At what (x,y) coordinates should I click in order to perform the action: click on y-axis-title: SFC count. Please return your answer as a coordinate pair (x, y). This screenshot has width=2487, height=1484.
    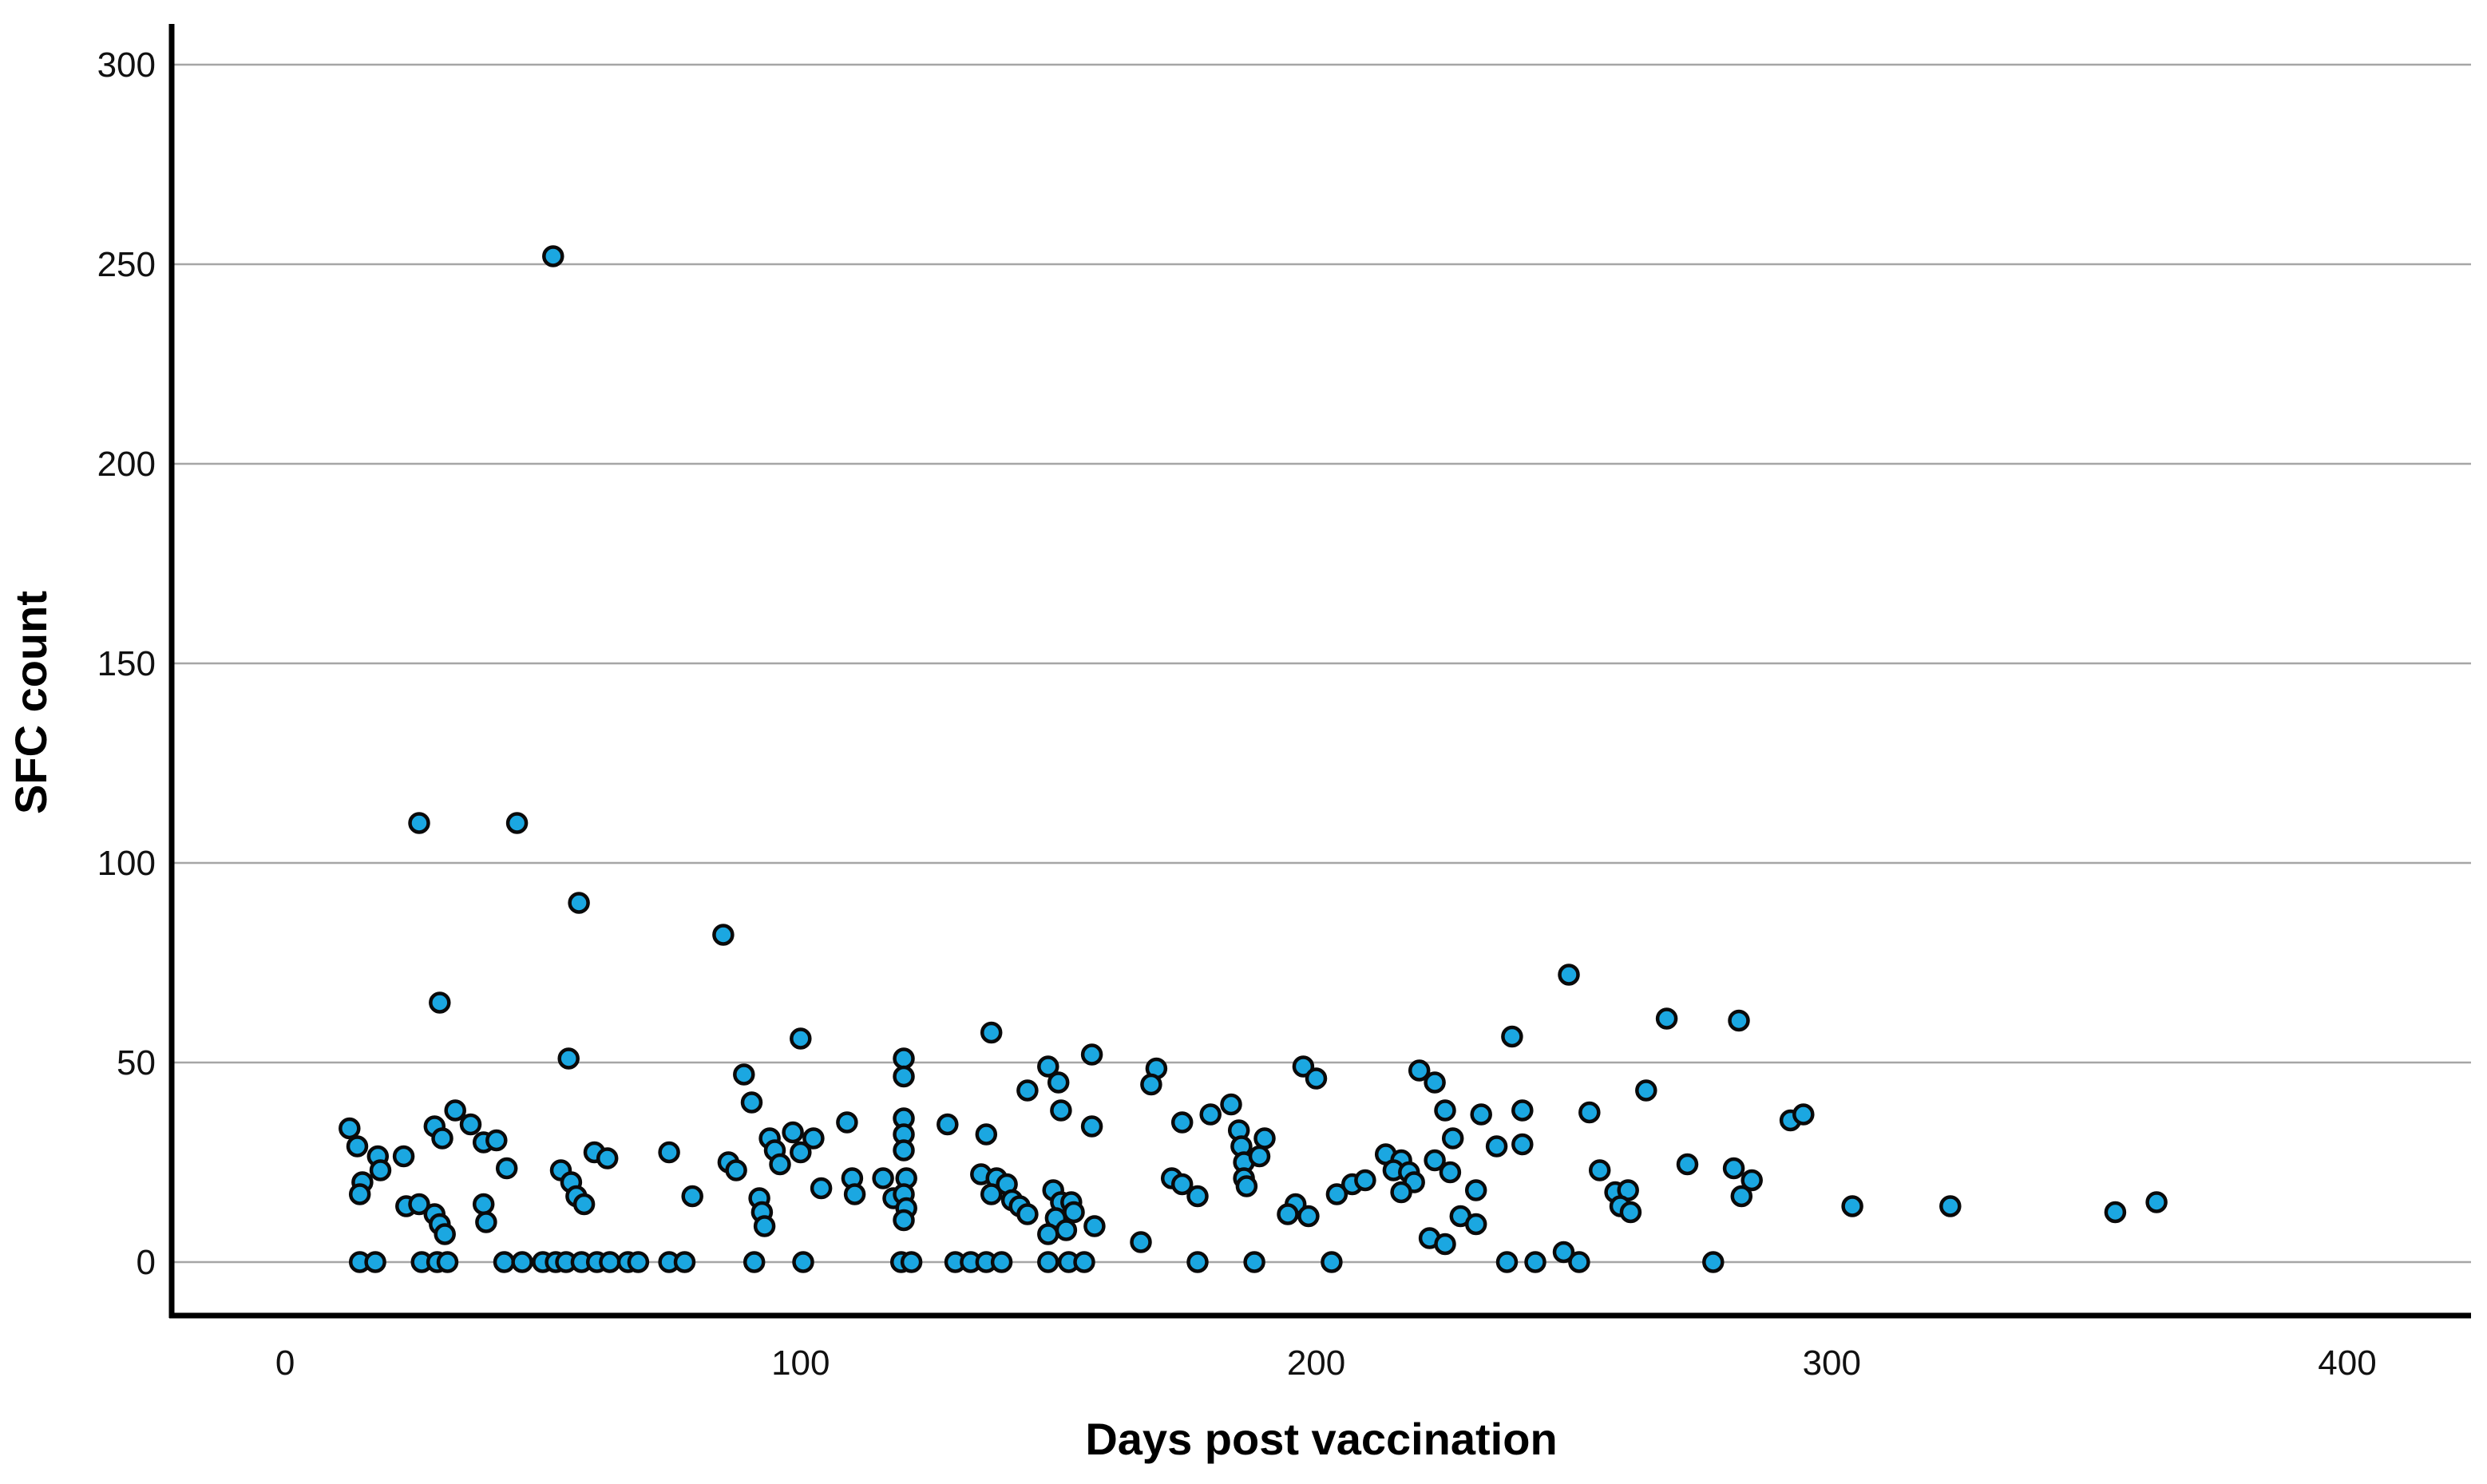
    Looking at the image, I should click on (31, 702).